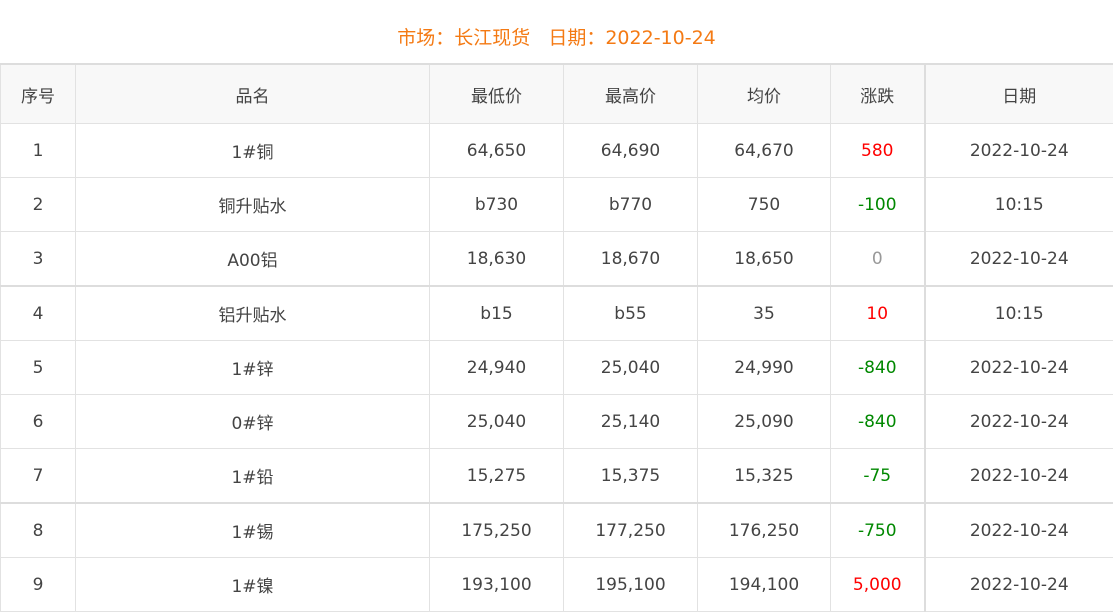  Describe the element at coordinates (764, 422) in the screenshot. I see `cell-avg: 25,090` at that location.